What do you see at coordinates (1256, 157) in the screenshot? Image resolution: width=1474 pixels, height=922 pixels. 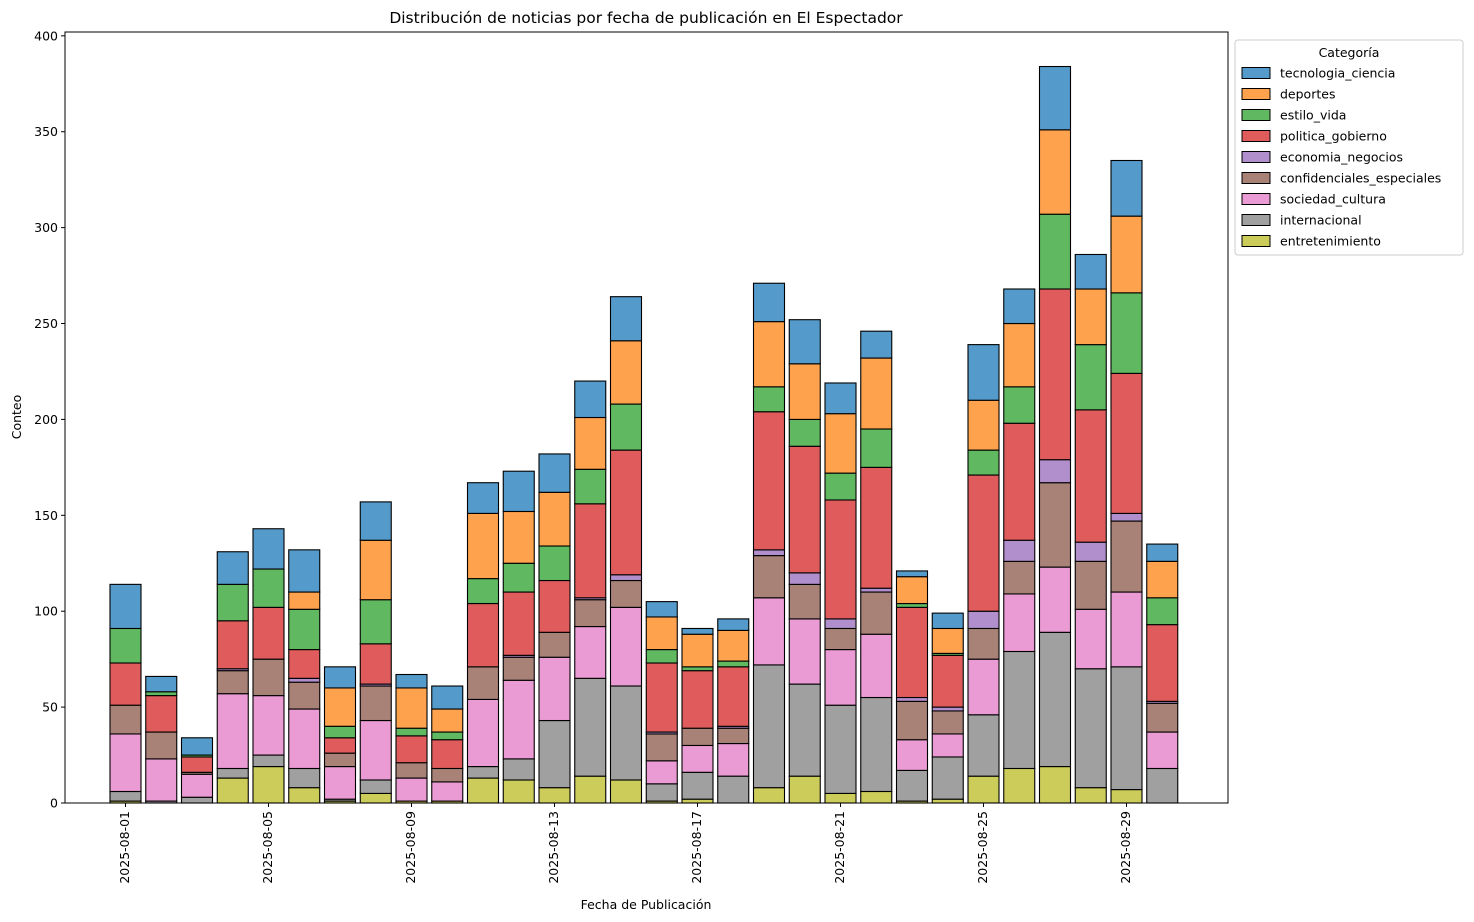 I see `legend-swatch-economia_negocios` at bounding box center [1256, 157].